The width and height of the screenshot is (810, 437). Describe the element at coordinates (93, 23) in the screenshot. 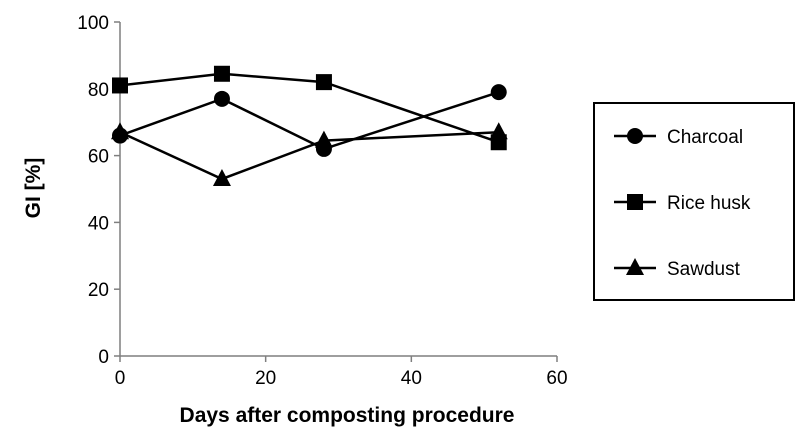

I see `y-tick-label: 100` at that location.